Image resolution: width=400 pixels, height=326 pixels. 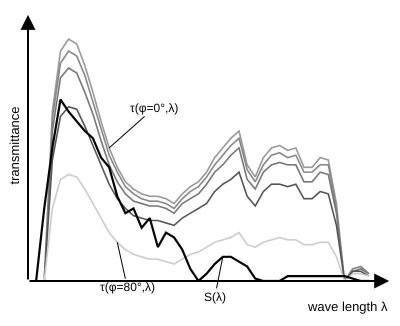 I want to click on text: τ(φ=0°,λ), so click(x=154, y=108).